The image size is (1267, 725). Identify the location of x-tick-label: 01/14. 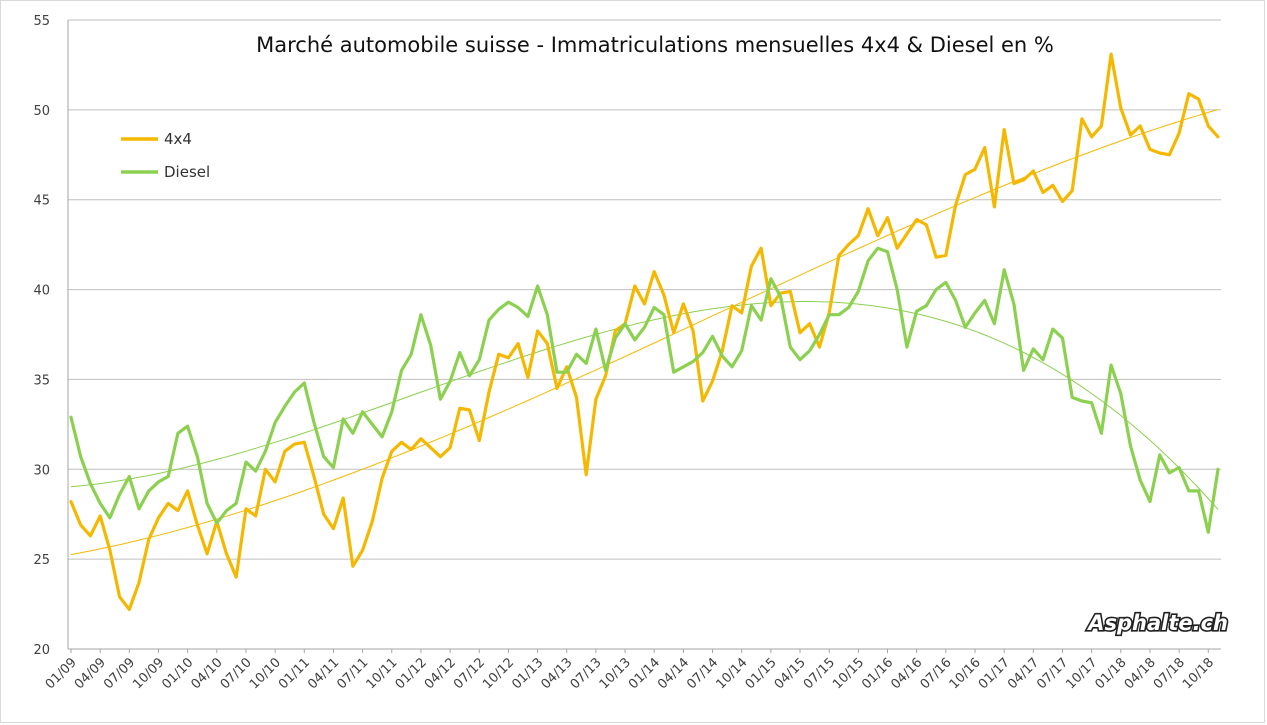
(644, 673).